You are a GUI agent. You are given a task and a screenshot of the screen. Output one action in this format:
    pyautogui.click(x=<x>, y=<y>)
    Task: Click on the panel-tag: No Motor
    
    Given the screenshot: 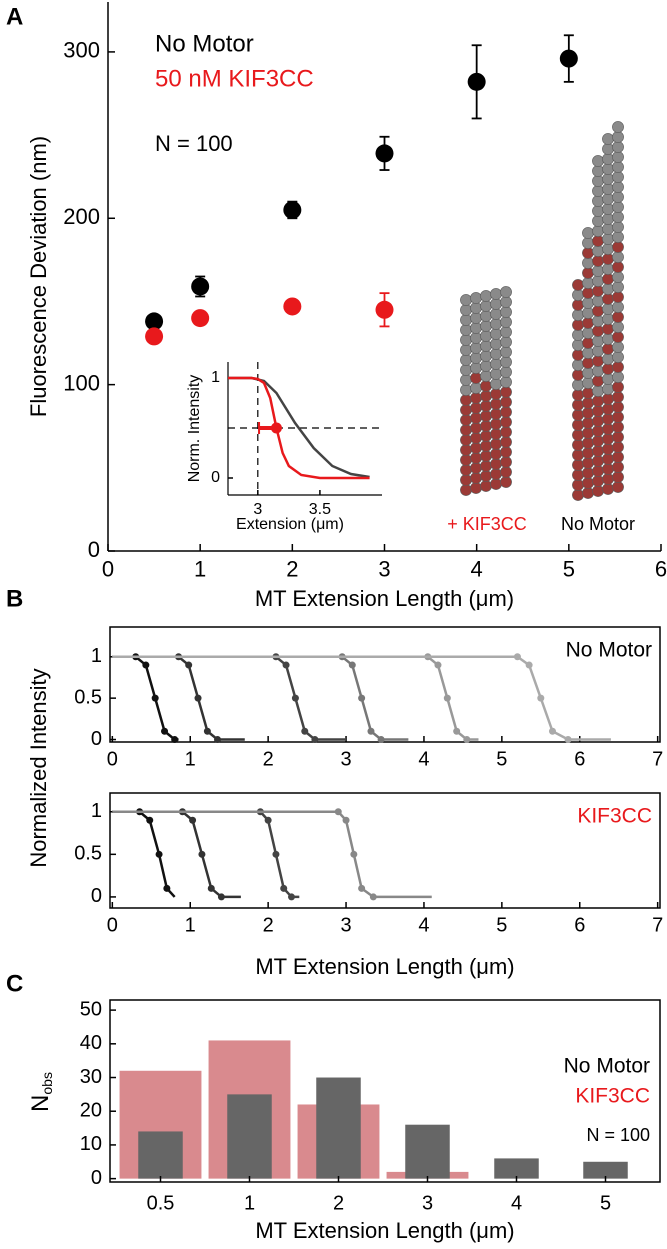 What is the action you would take?
    pyautogui.click(x=609, y=650)
    